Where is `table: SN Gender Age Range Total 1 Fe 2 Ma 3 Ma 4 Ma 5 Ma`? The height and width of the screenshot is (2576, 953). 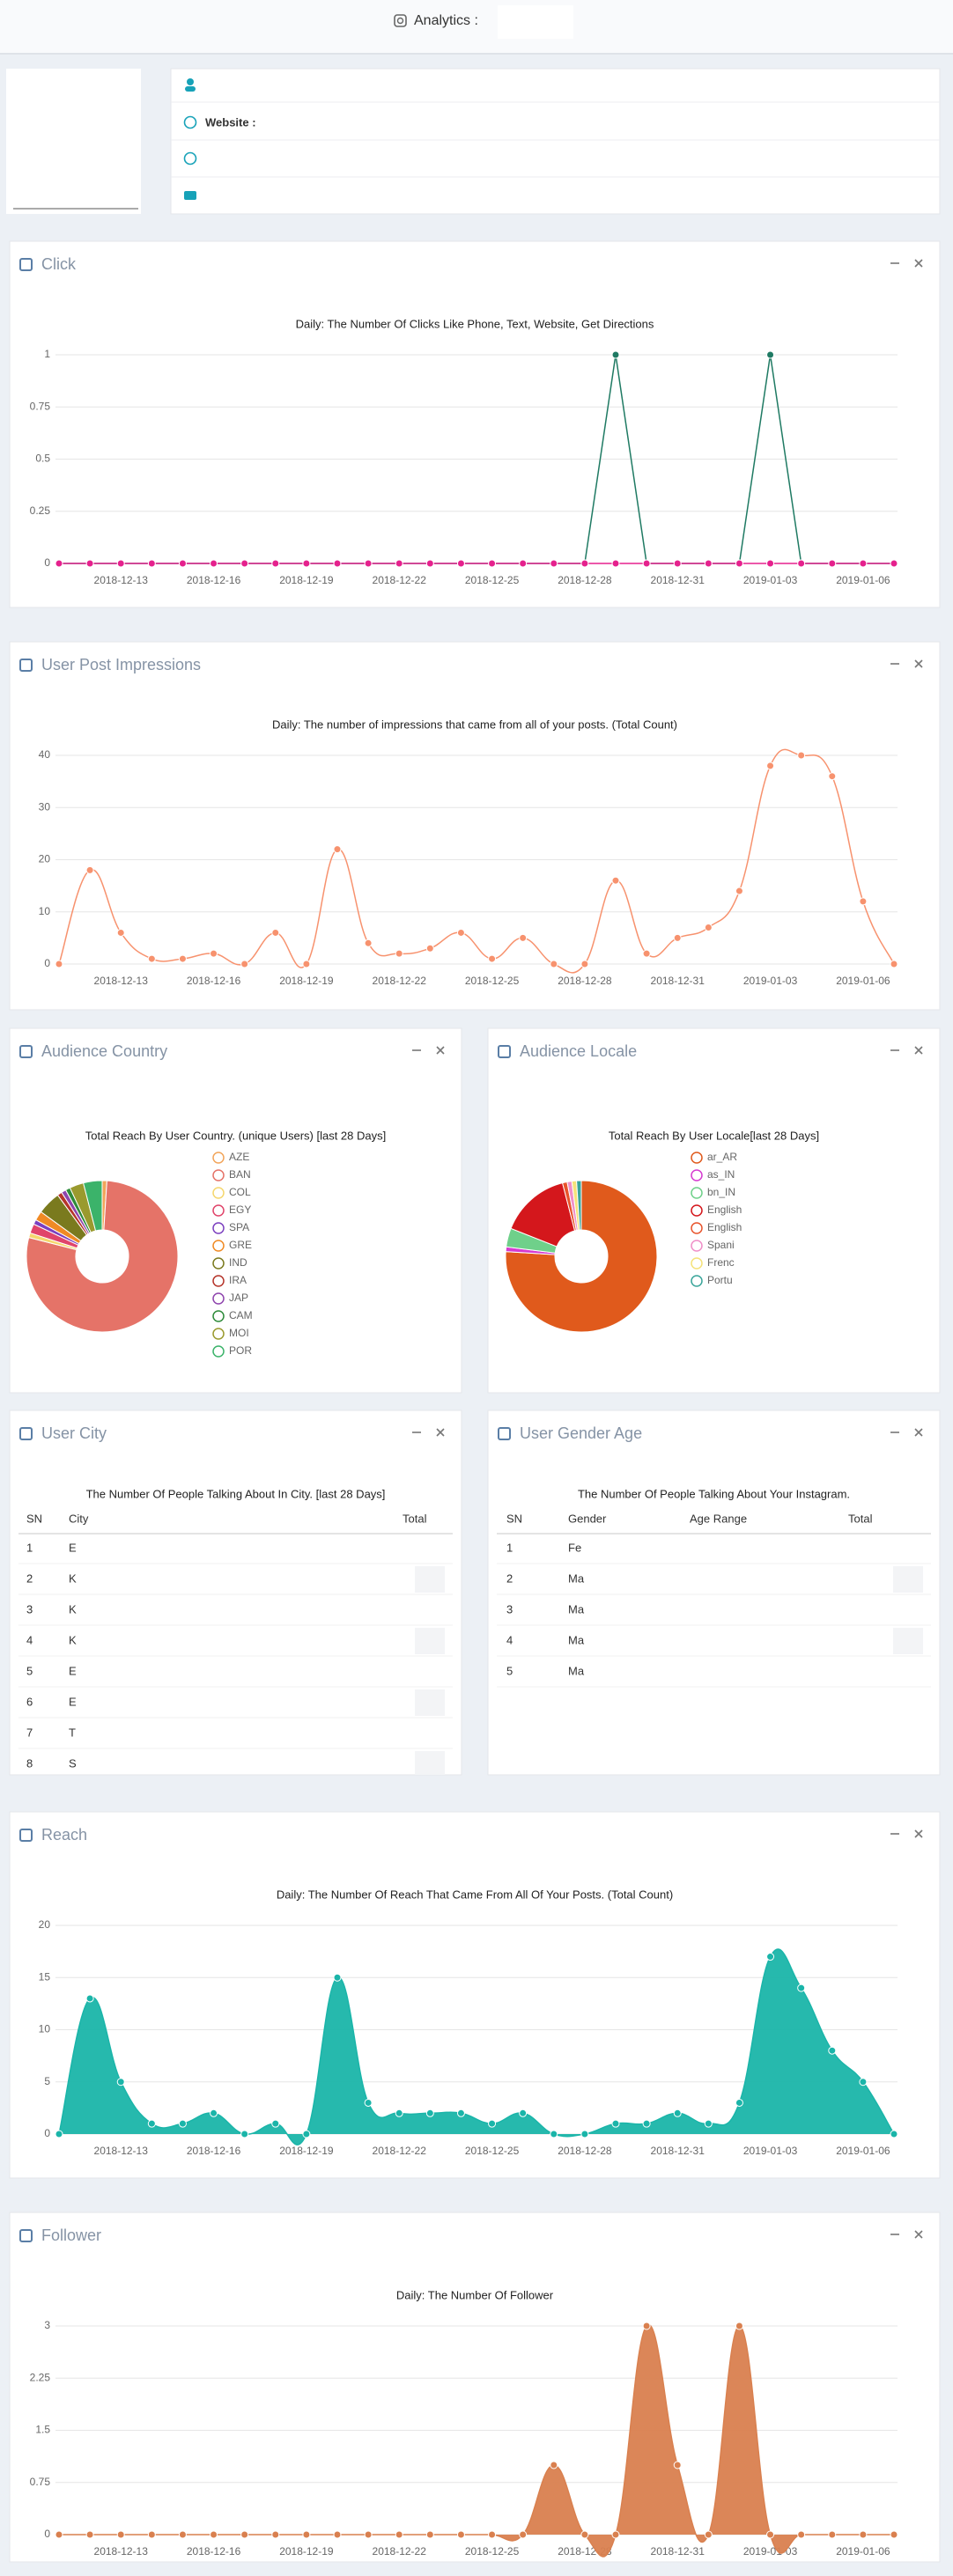 table: SN Gender Age Range Total 1 Fe 2 Ma 3 Ma 4 Ma 5 Ma is located at coordinates (714, 1600).